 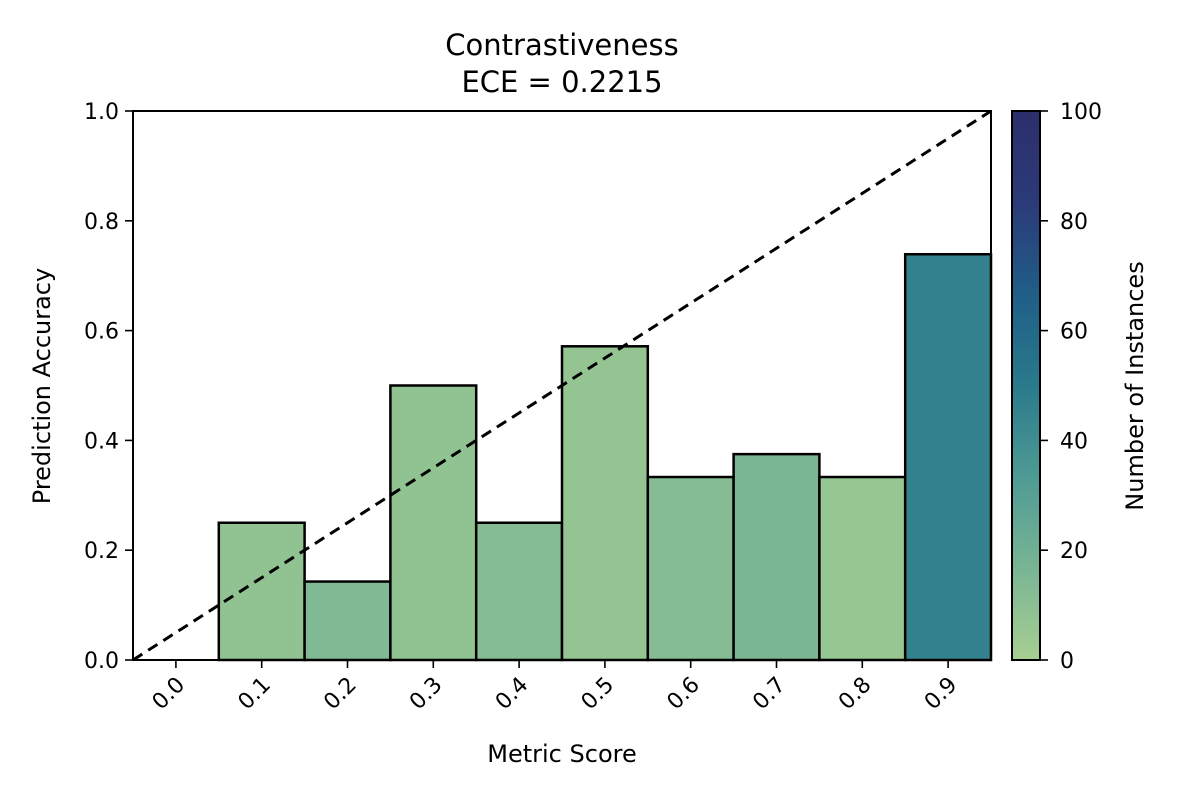 What do you see at coordinates (941, 694) in the screenshot?
I see `x-tick-label-9: 0.9` at bounding box center [941, 694].